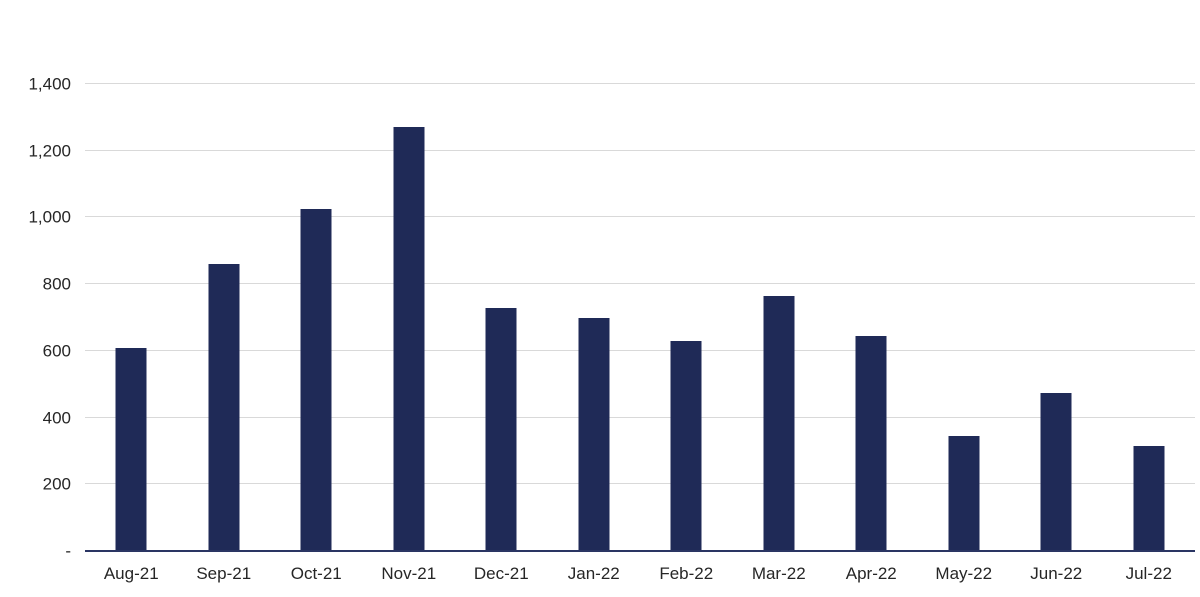 The image size is (1200, 597). What do you see at coordinates (68, 551) in the screenshot?
I see `y-tick-label: -` at bounding box center [68, 551].